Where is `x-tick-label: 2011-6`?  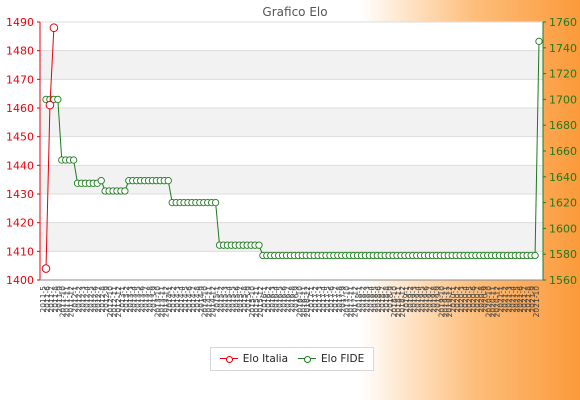
x-tick-label: 2011-6 is located at coordinates (47, 299).